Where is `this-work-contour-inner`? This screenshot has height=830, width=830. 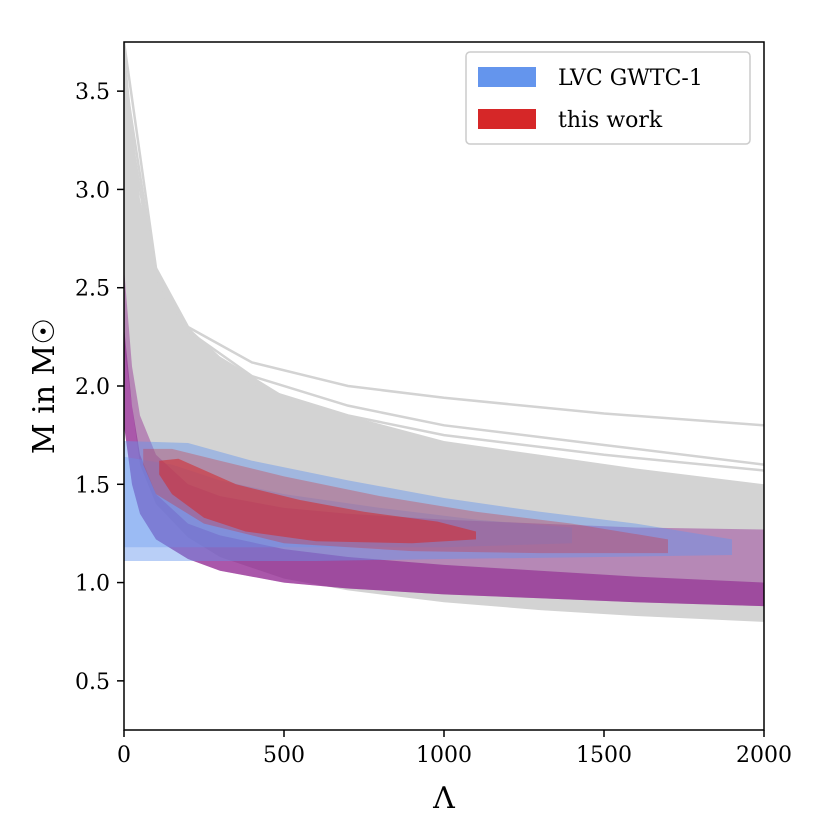
this-work-contour-inner is located at coordinates (317, 501).